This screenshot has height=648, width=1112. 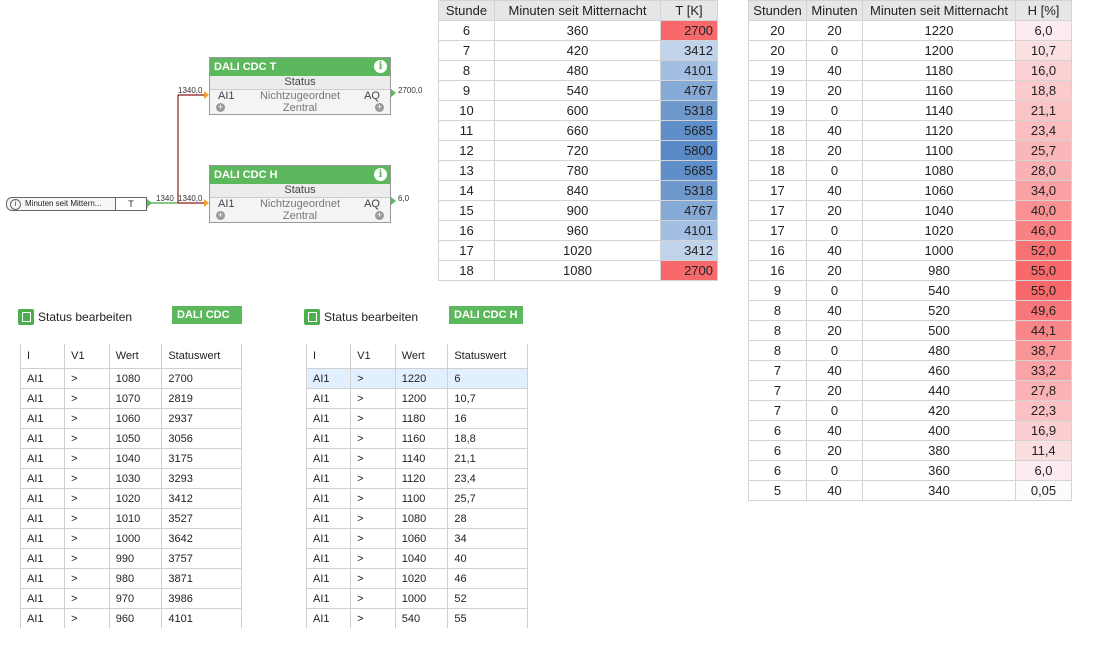 What do you see at coordinates (201, 558) in the screenshot?
I see `table-cell: 3757` at bounding box center [201, 558].